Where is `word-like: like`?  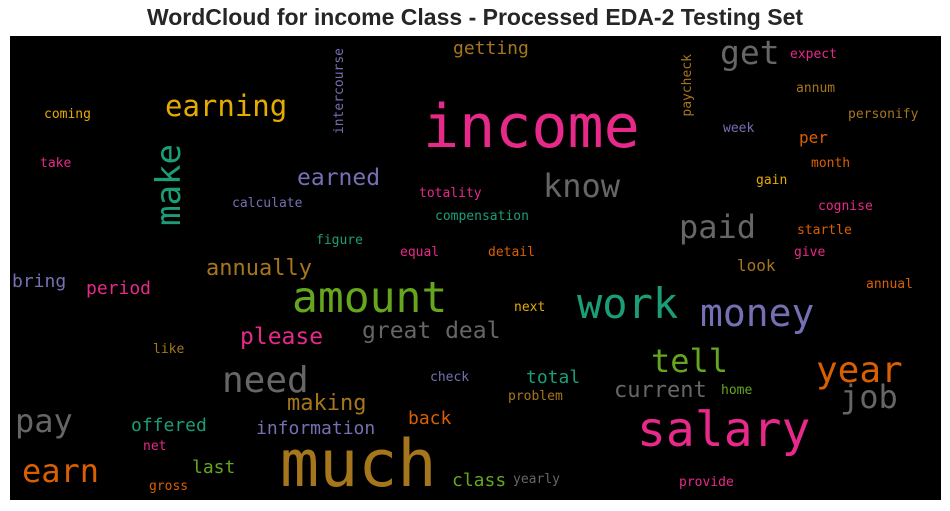
word-like: like is located at coordinates (168, 349).